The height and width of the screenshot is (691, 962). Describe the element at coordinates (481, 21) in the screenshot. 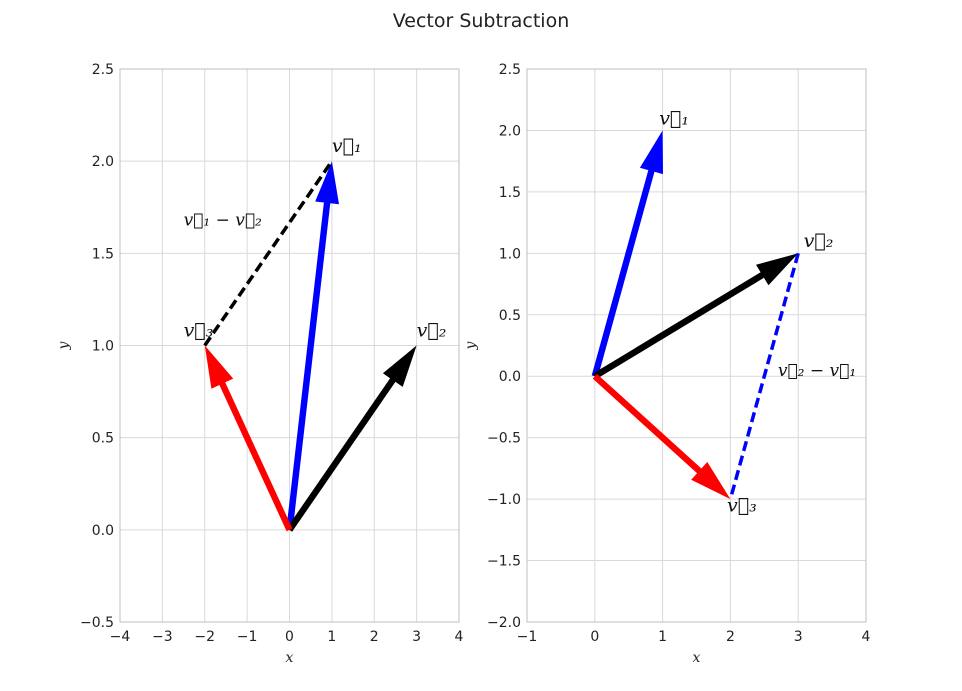

I see `figure-title: Vector Subtraction` at that location.